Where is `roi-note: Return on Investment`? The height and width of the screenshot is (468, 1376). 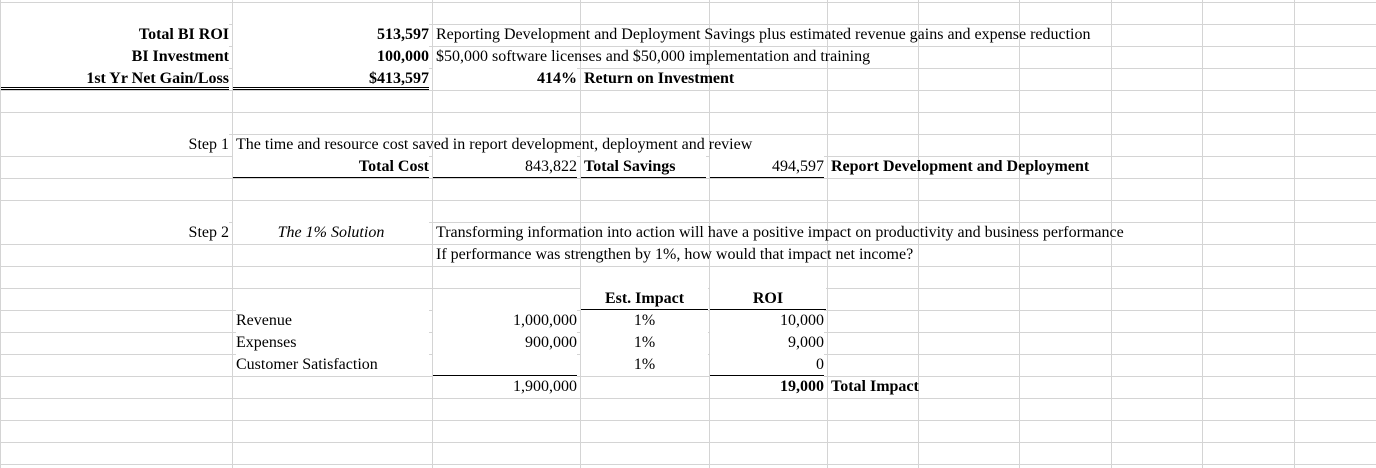
roi-note: Return on Investment is located at coordinates (659, 78).